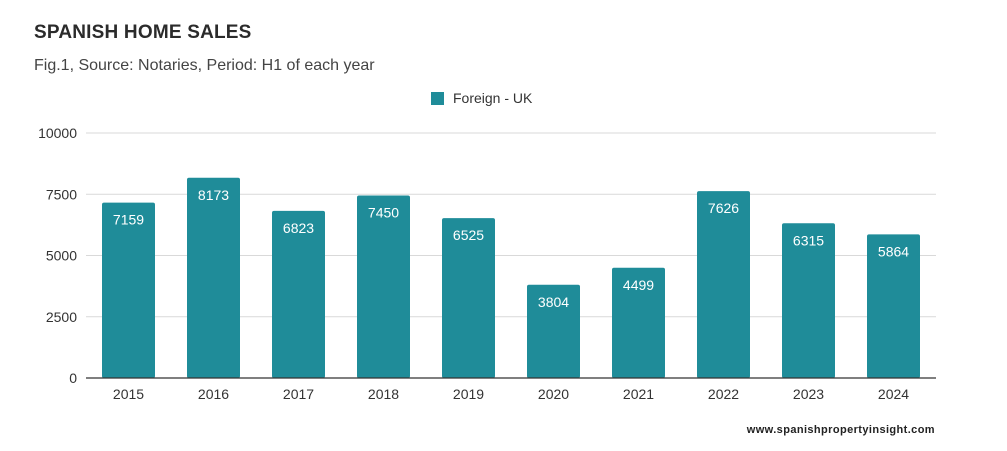 Image resolution: width=1007 pixels, height=451 pixels. What do you see at coordinates (638, 394) in the screenshot?
I see `x-tick-label: 2021` at bounding box center [638, 394].